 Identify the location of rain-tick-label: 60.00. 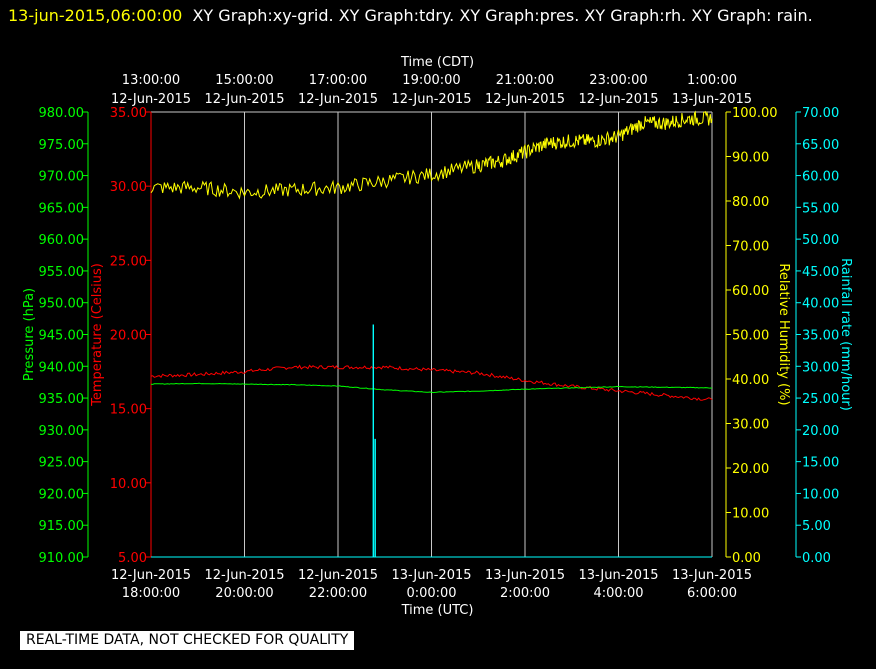
(820, 177).